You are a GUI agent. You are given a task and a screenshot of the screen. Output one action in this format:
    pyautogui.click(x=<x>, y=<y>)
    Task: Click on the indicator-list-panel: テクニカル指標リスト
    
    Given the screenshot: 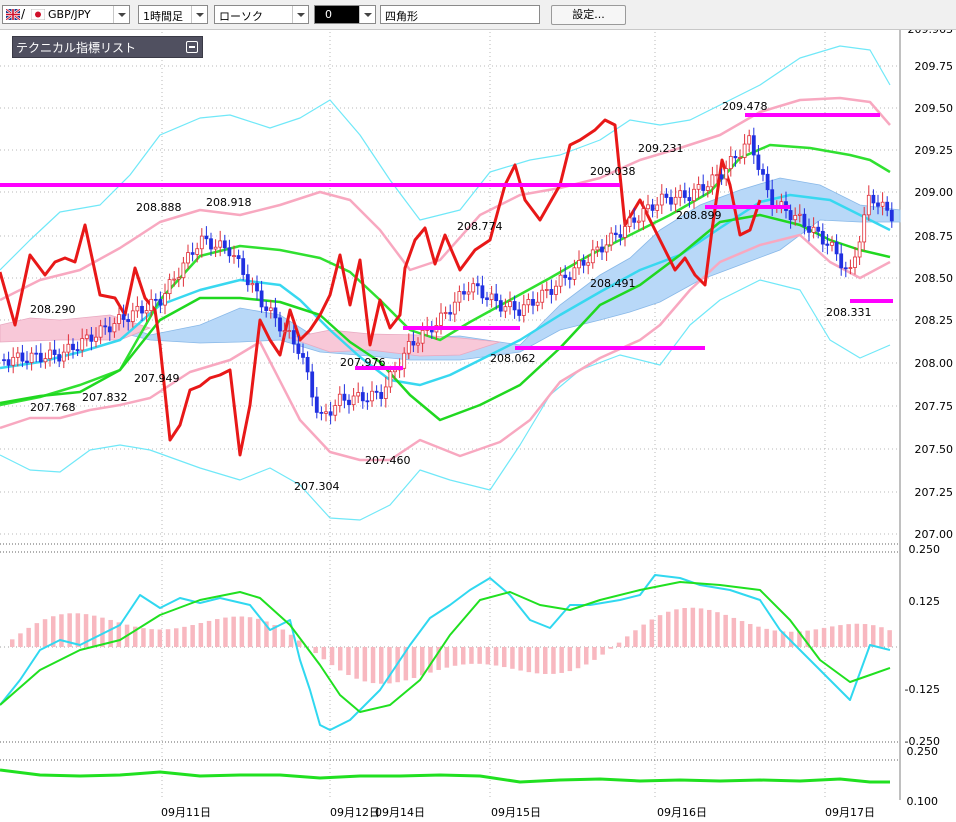 What is the action you would take?
    pyautogui.click(x=107, y=47)
    